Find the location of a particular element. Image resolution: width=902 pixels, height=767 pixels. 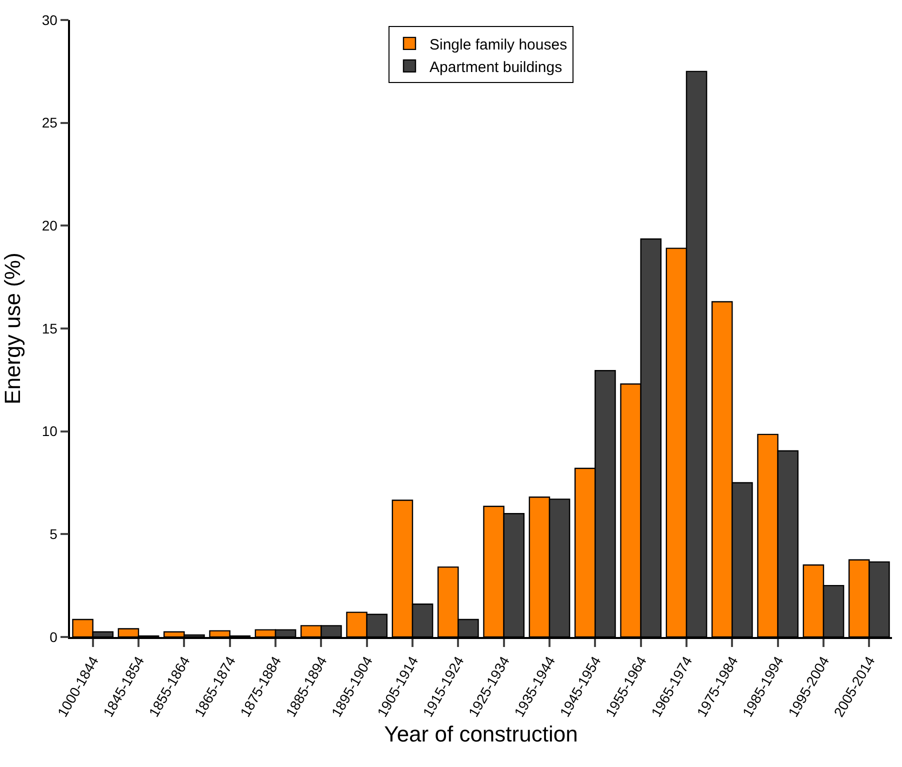

y-tick-label: 20 is located at coordinates (50, 226).